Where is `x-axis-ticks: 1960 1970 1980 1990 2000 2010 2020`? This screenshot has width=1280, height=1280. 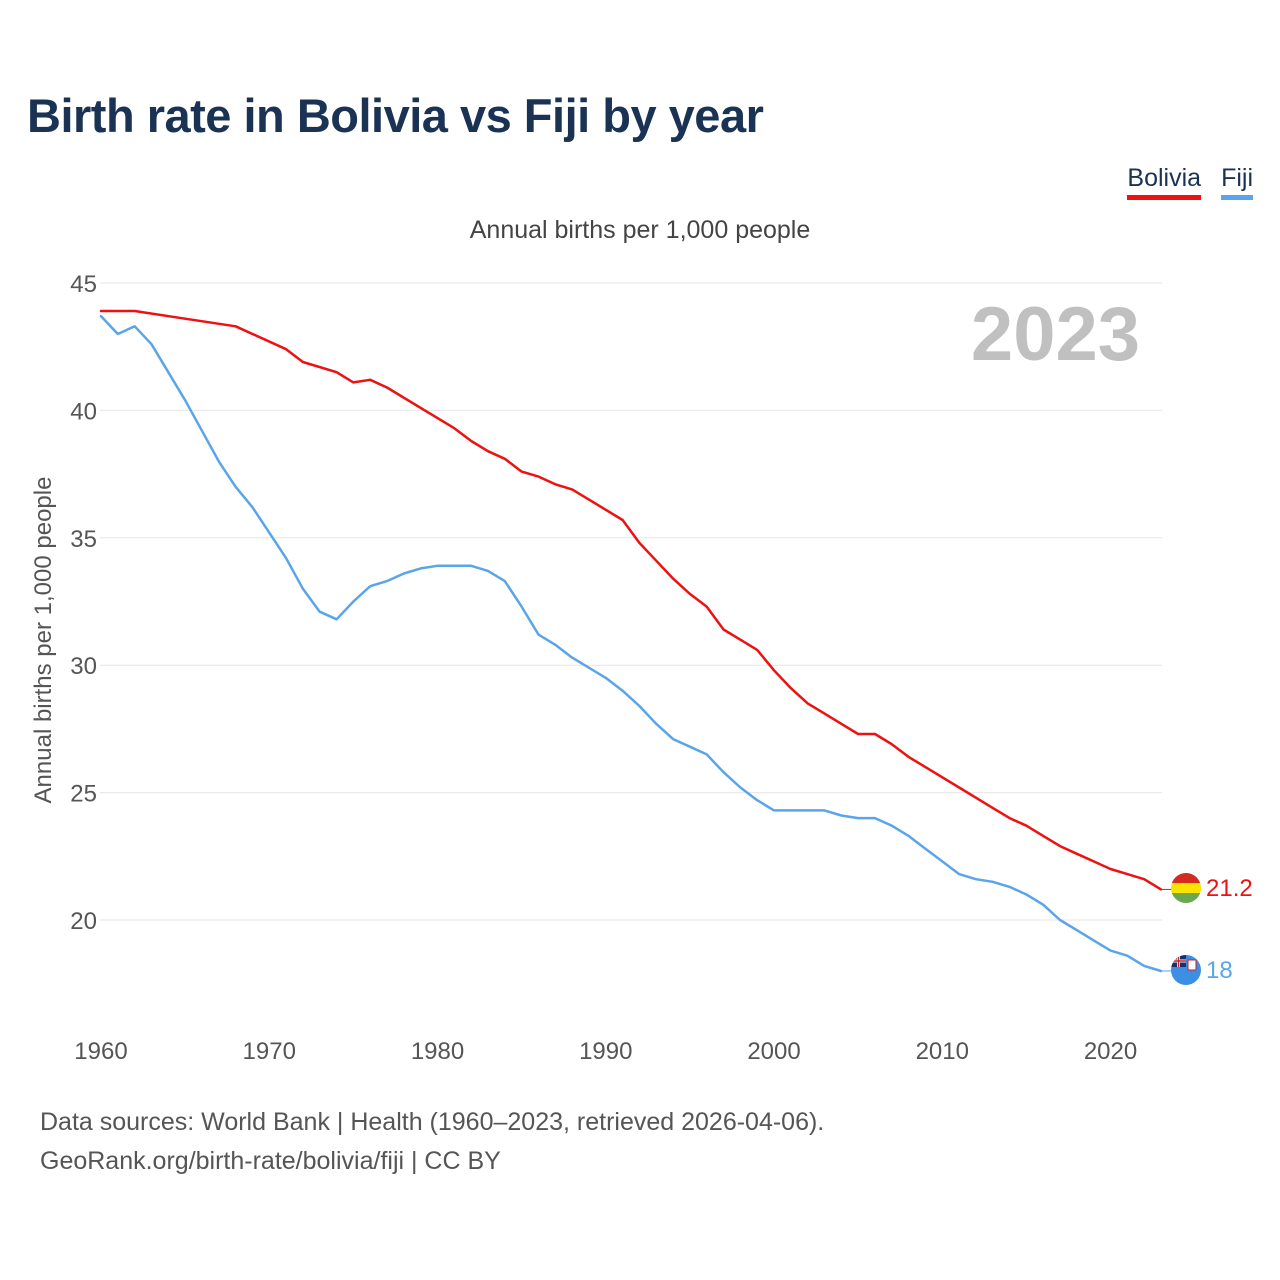 x-axis-ticks: 1960 1970 1980 1990 2000 2010 2020 is located at coordinates (605, 1051).